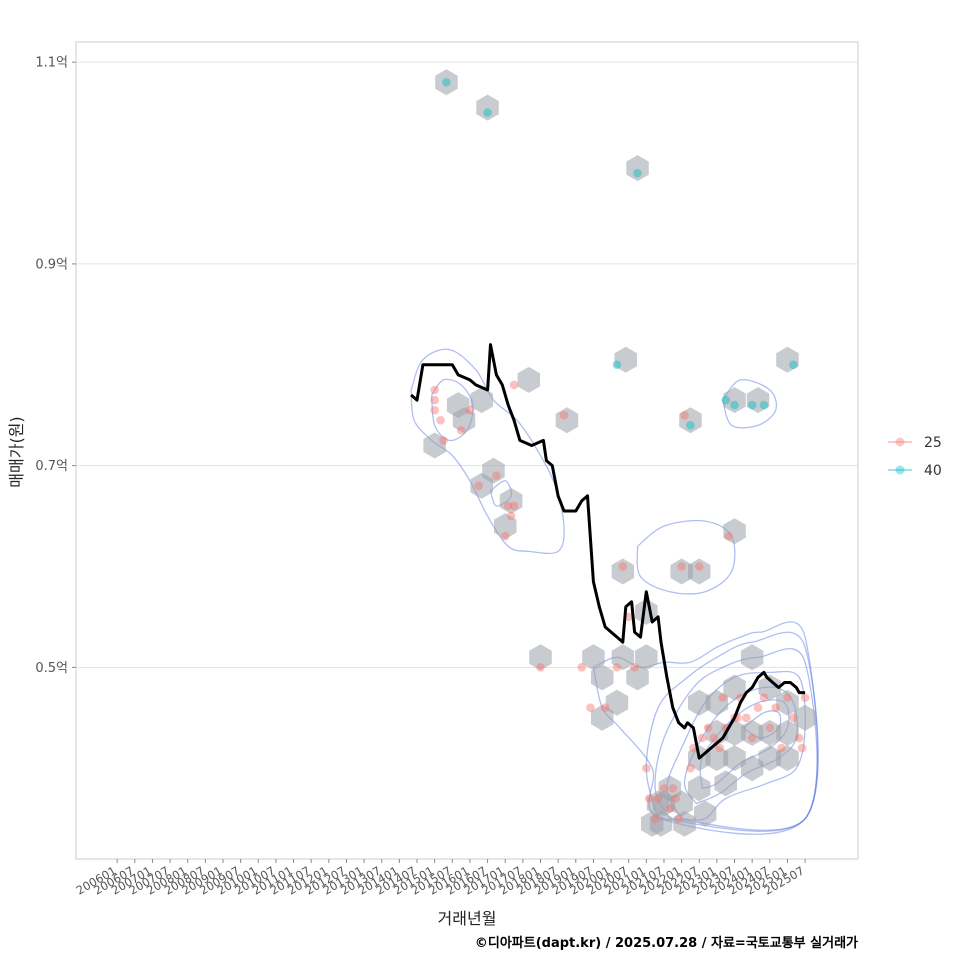  I want to click on y-axis-title: 매매가(원), so click(16, 451).